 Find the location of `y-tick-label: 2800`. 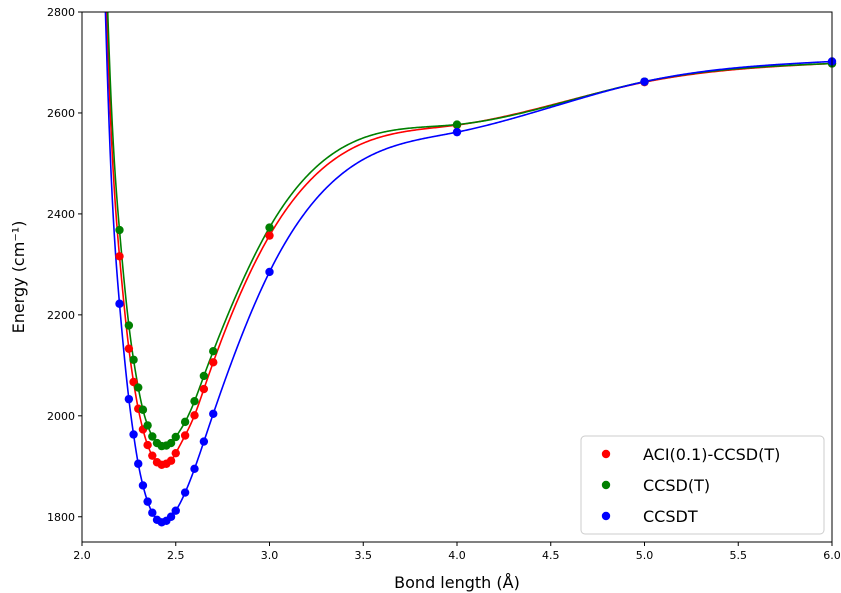

y-tick-label: 2800 is located at coordinates (61, 12).